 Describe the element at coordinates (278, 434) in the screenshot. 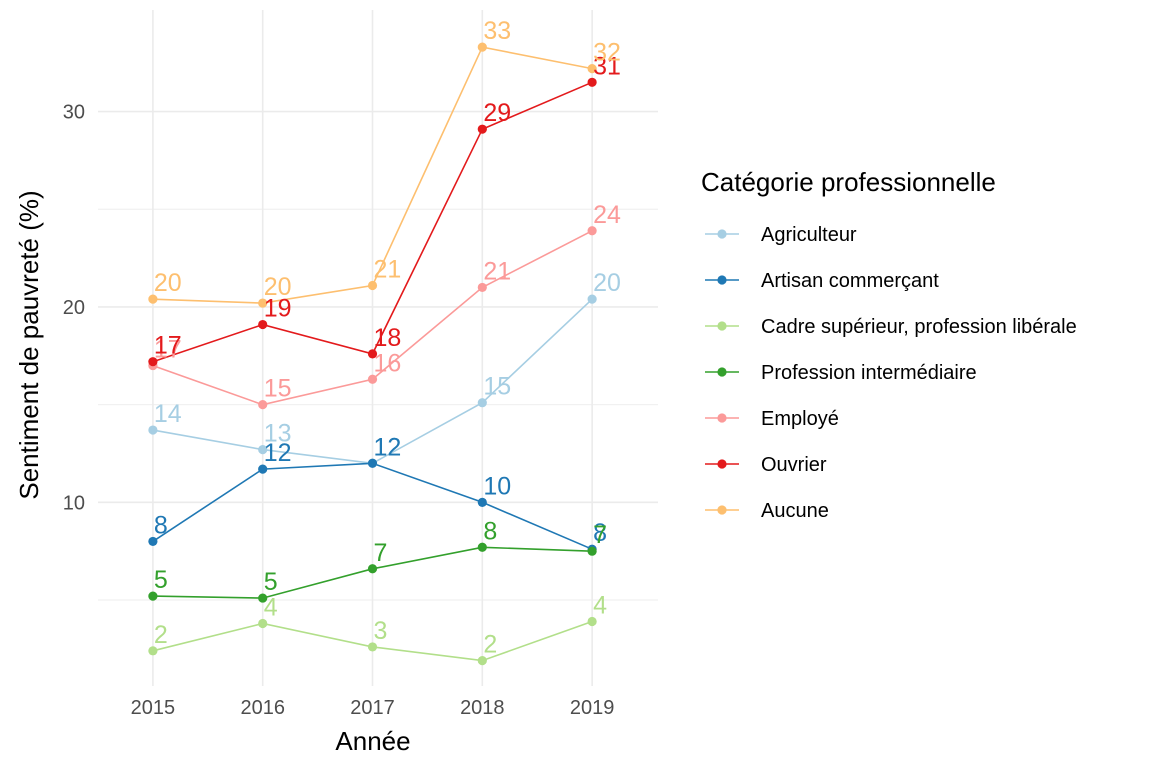

I see `data-label: 13` at that location.